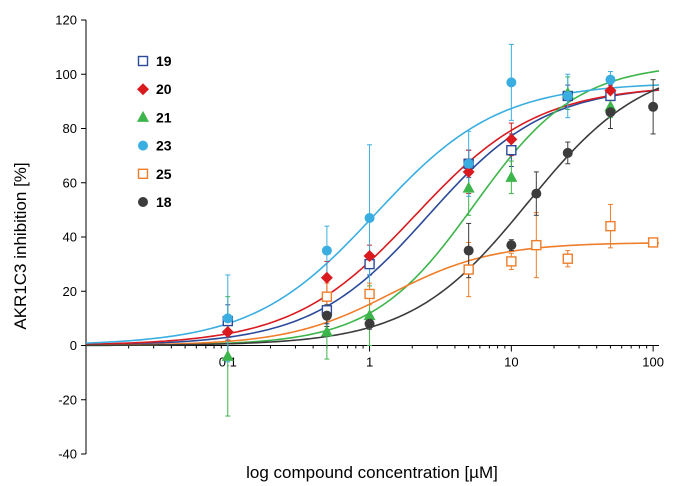  I want to click on y-tick-label: 20, so click(70, 291).